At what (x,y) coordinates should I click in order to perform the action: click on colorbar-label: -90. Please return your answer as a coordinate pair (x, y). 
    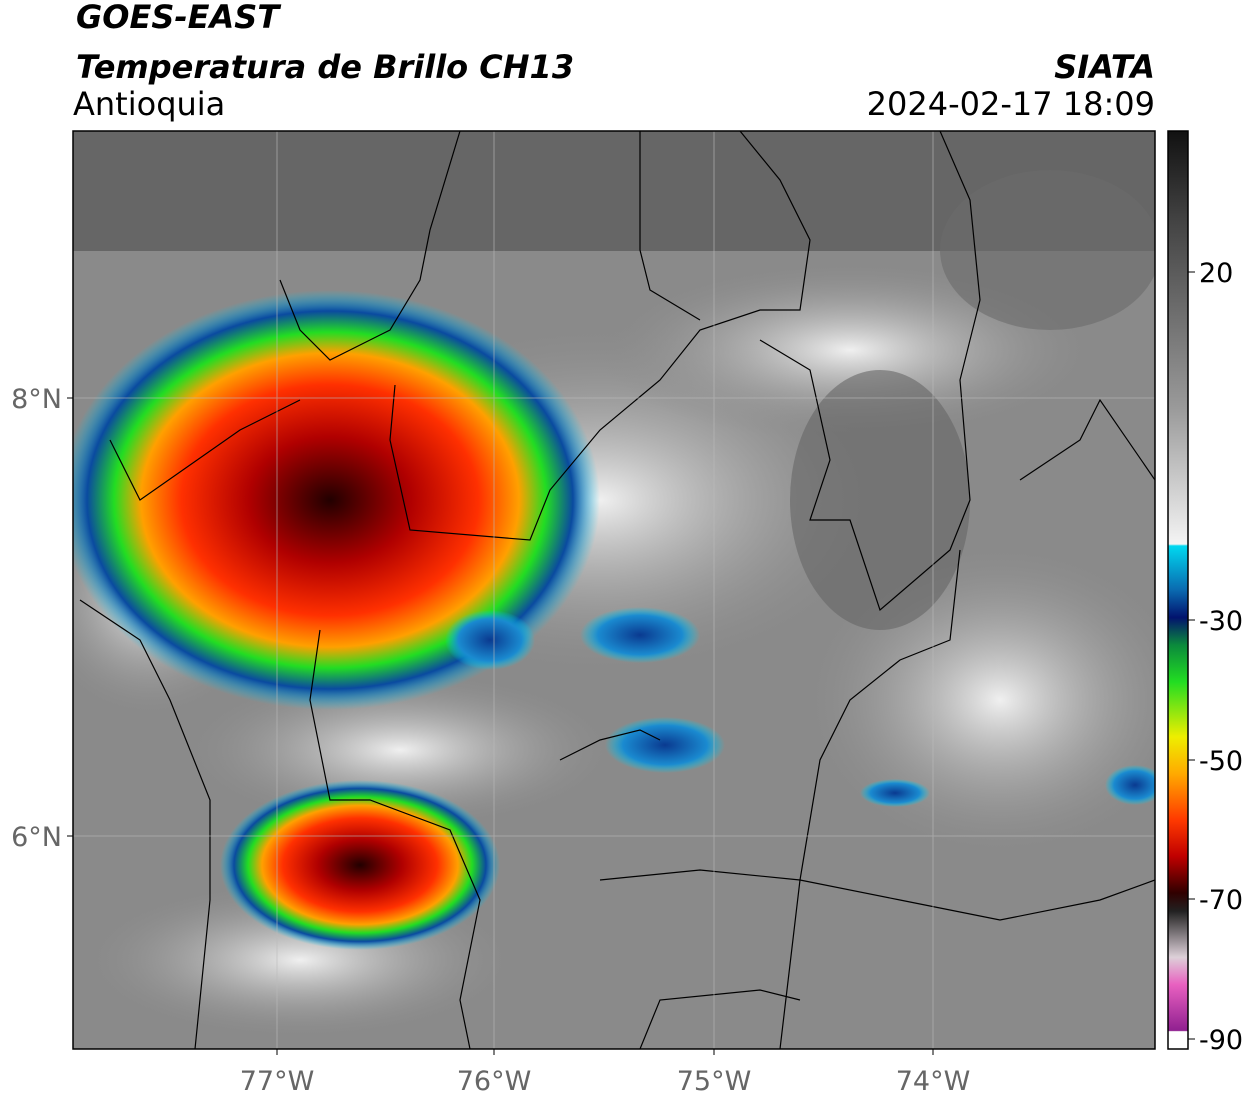
    Looking at the image, I should click on (1221, 1040).